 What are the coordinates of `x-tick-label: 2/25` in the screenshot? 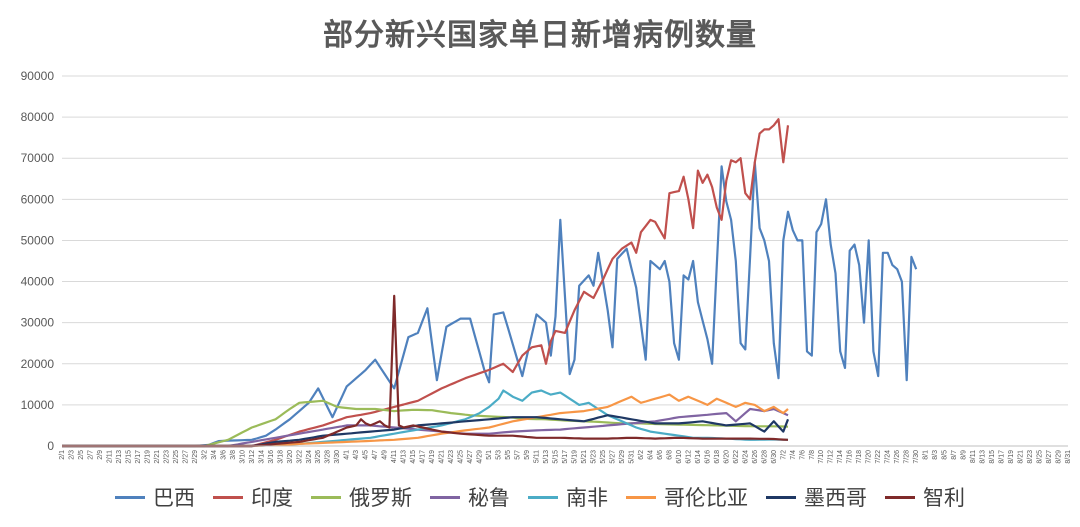 It's located at (176, 457).